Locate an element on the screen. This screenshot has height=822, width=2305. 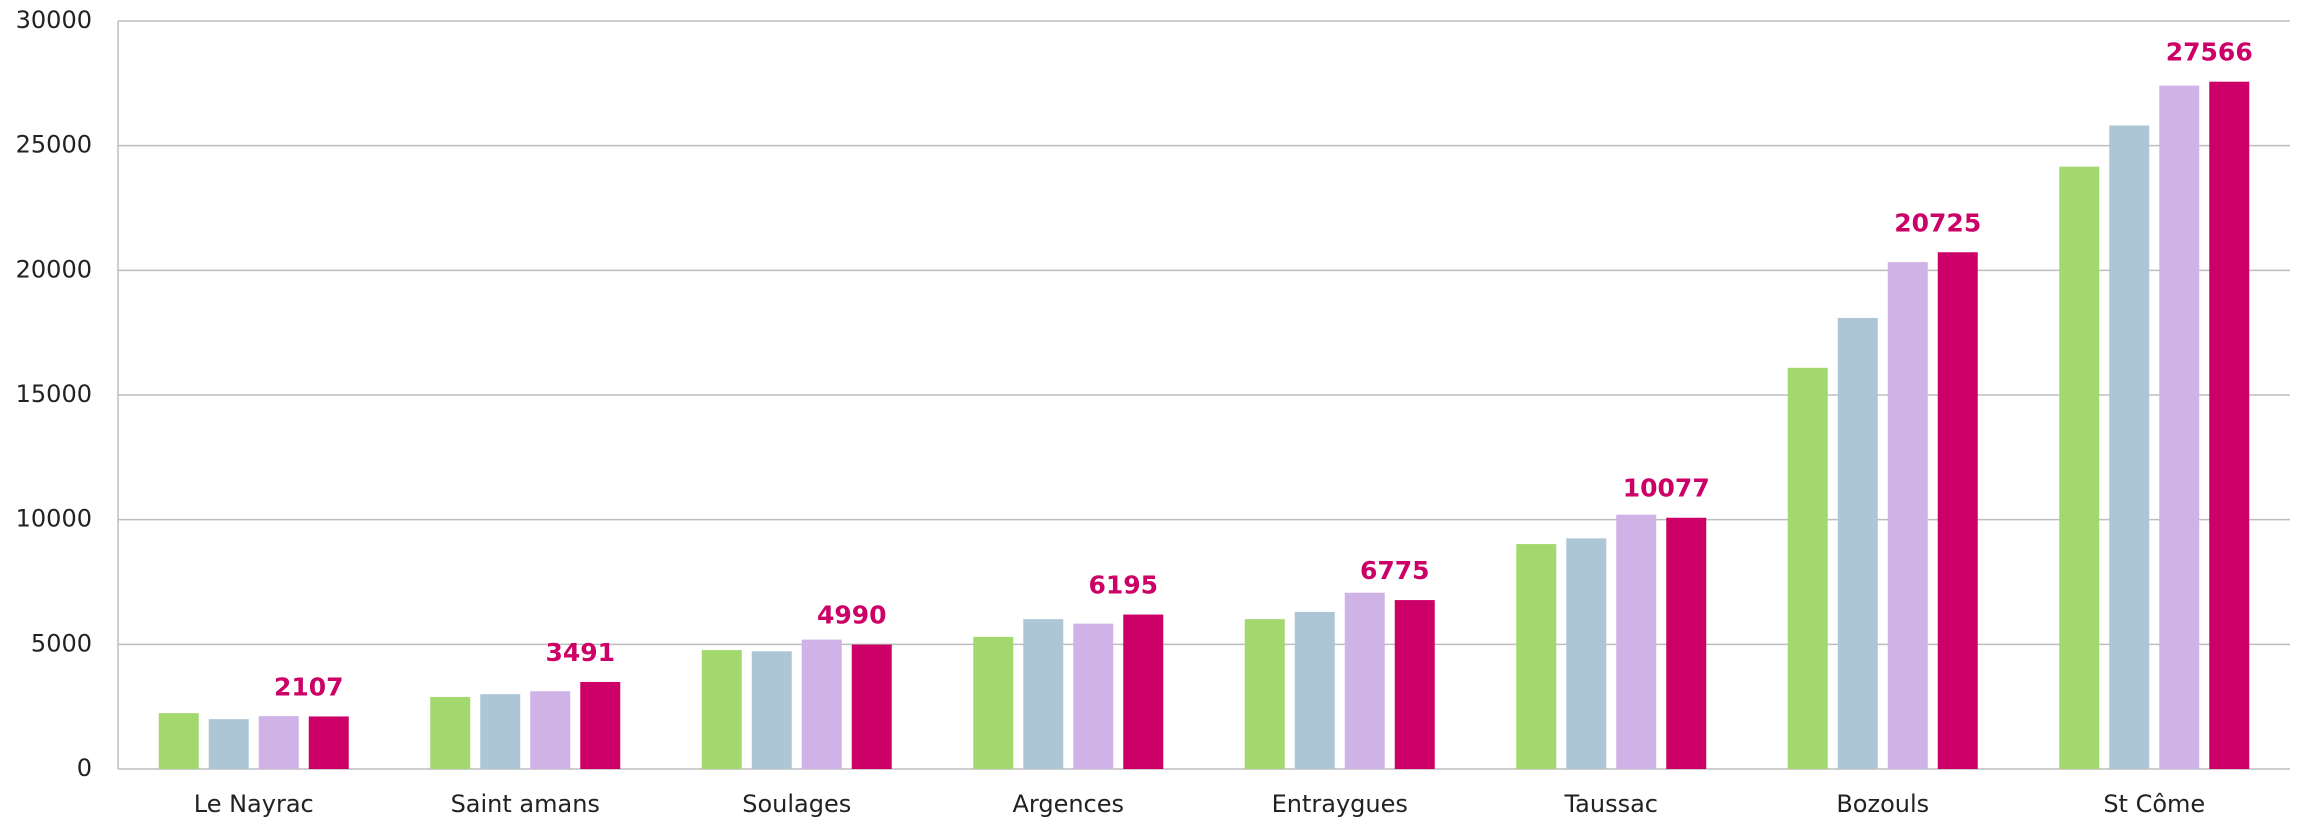
x-tick-label: Bozouls is located at coordinates (1882, 804).